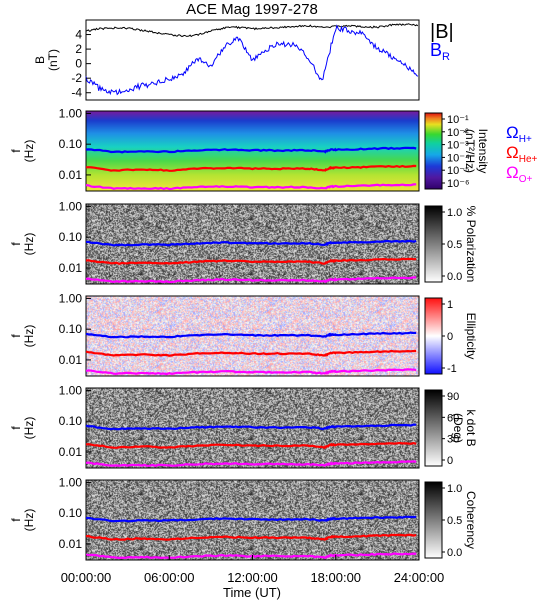  I want to click on b-ytick-label: -2, so click(76, 78).